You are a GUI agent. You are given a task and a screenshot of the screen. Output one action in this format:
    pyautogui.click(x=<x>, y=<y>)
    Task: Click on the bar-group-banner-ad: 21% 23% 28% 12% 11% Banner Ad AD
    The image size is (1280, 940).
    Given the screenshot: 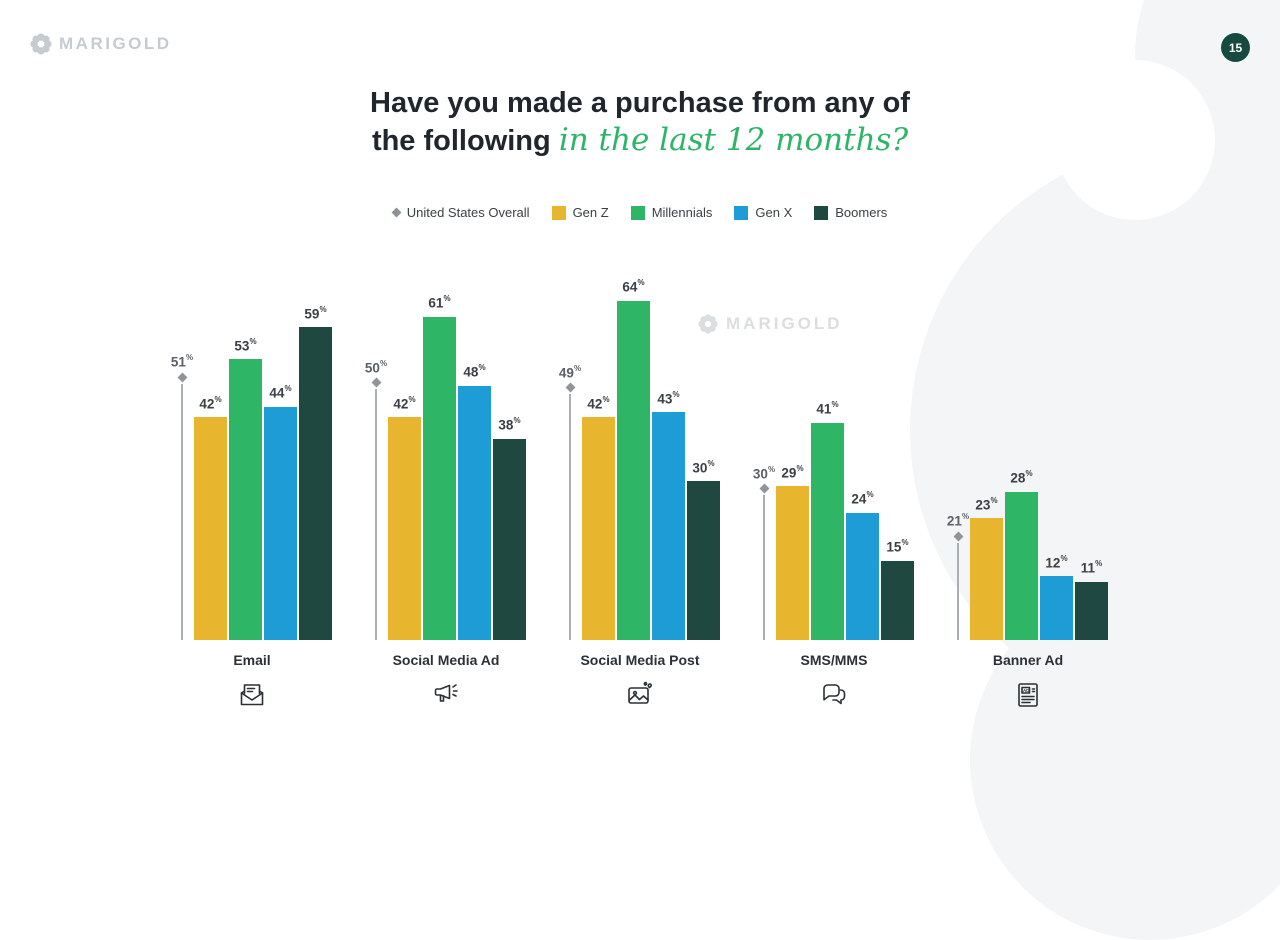 What is the action you would take?
    pyautogui.click(x=1027, y=483)
    